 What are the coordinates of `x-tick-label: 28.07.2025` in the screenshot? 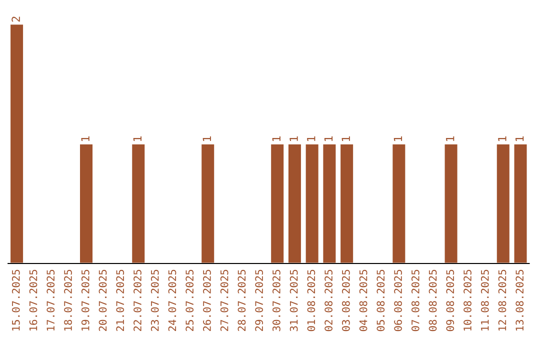 It's located at (242, 300).